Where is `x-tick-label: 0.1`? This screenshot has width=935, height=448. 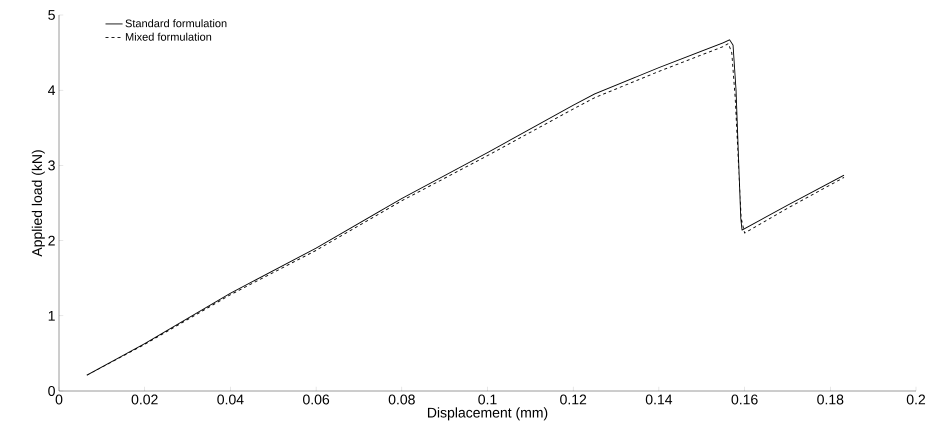 x-tick-label: 0.1 is located at coordinates (487, 399).